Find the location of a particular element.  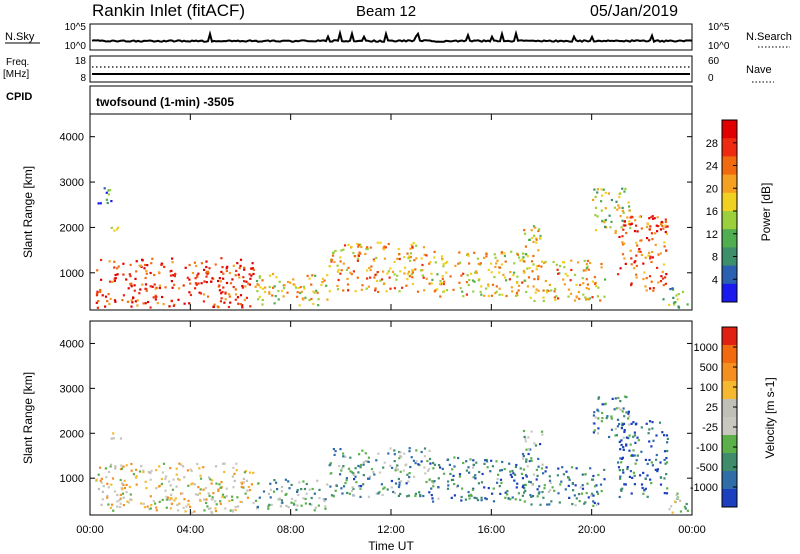

colorbar-tick-label: 4 is located at coordinates (715, 280).